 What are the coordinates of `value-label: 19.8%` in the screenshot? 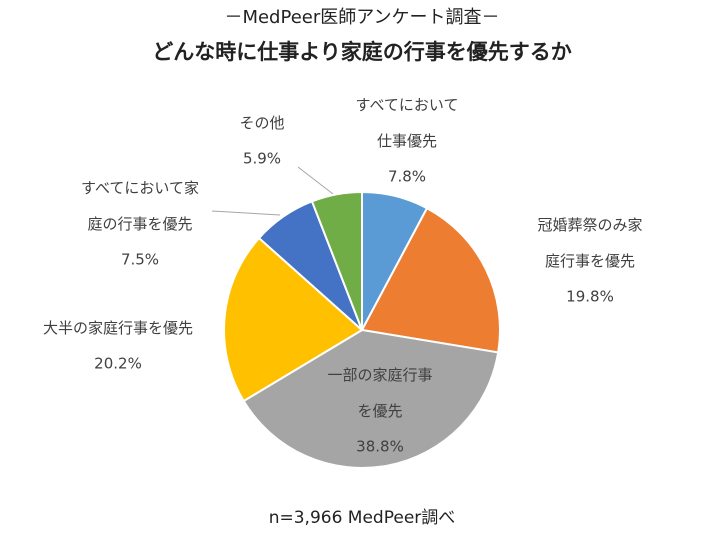 It's located at (590, 297).